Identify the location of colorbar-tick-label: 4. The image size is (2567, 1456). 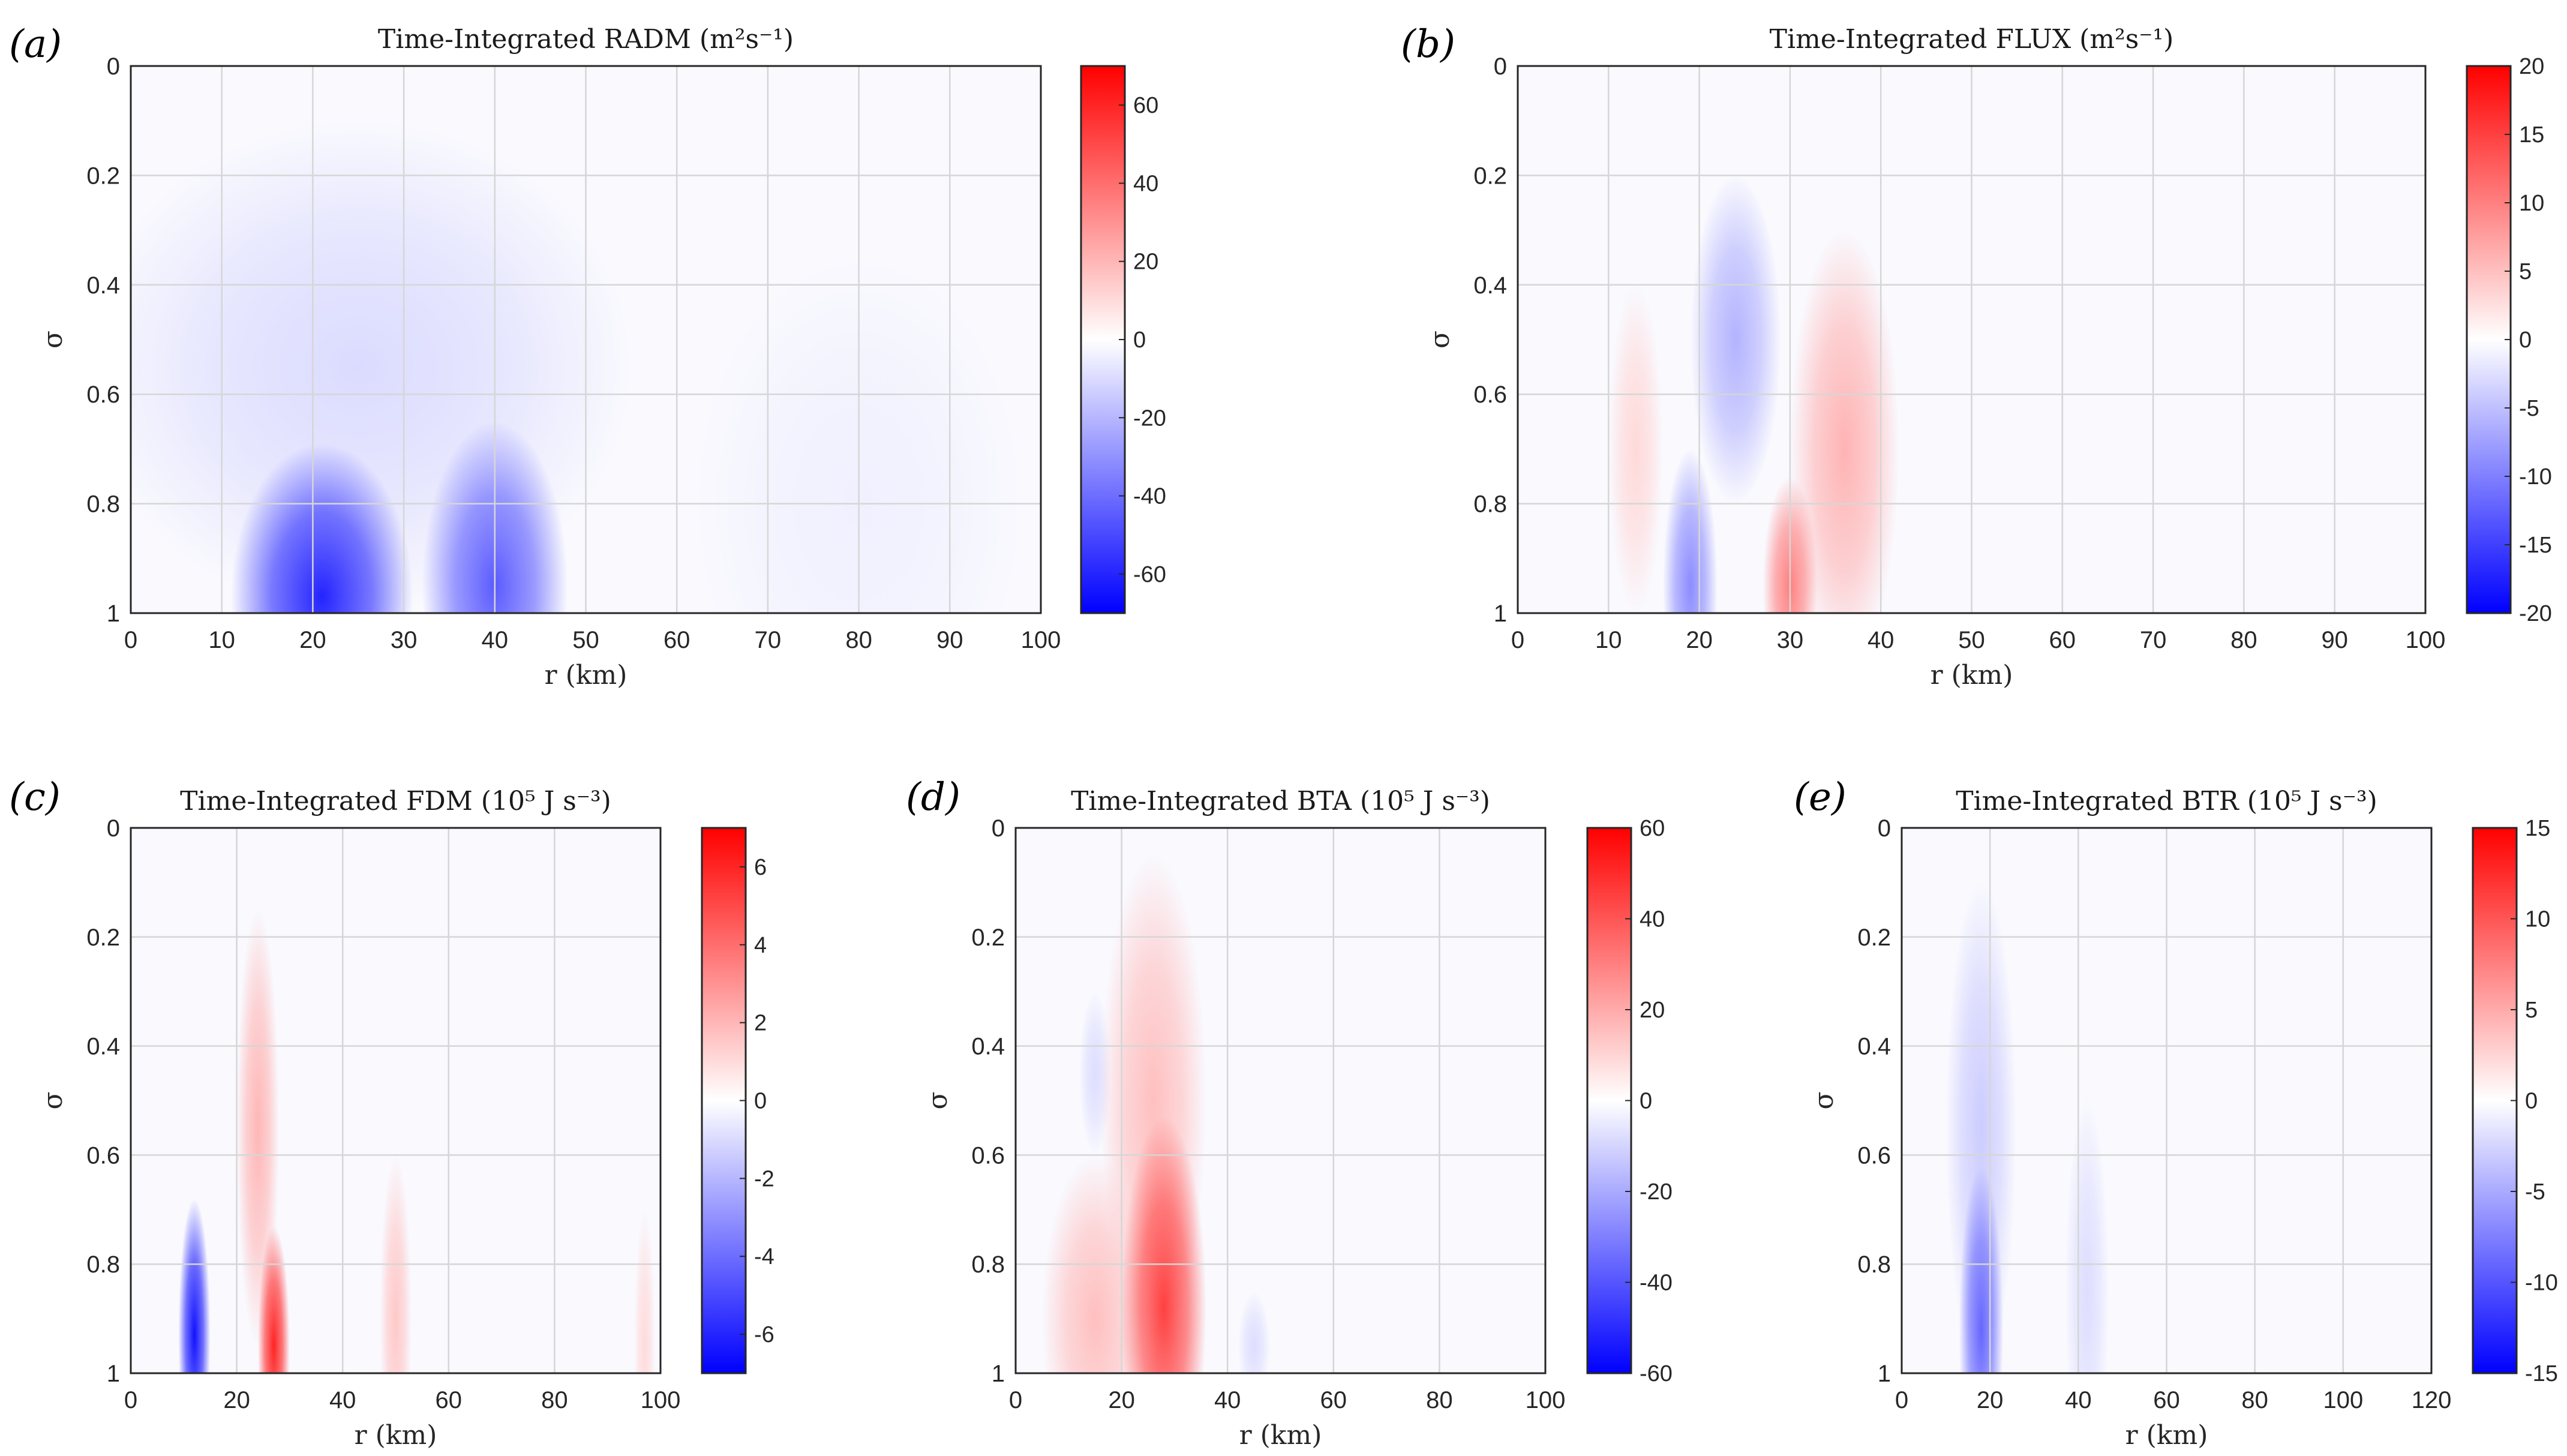
(760, 945).